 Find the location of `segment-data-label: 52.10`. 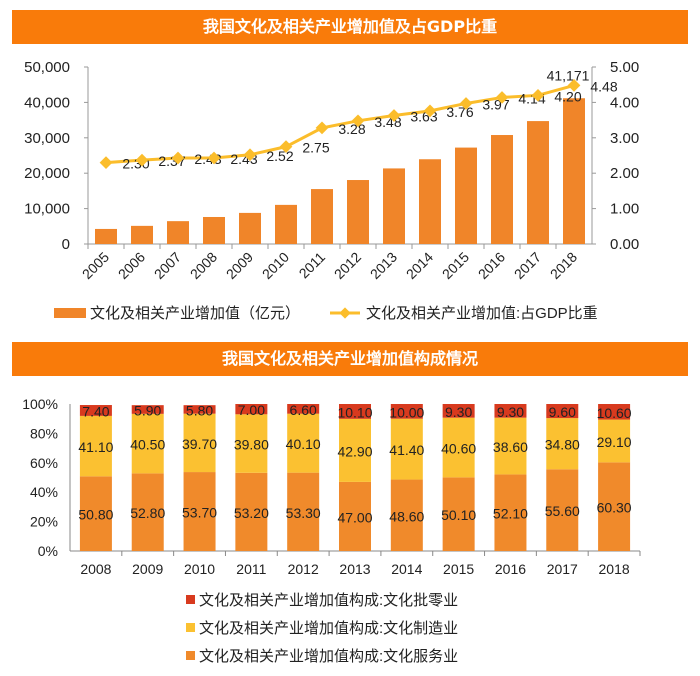

segment-data-label: 52.10 is located at coordinates (510, 514).